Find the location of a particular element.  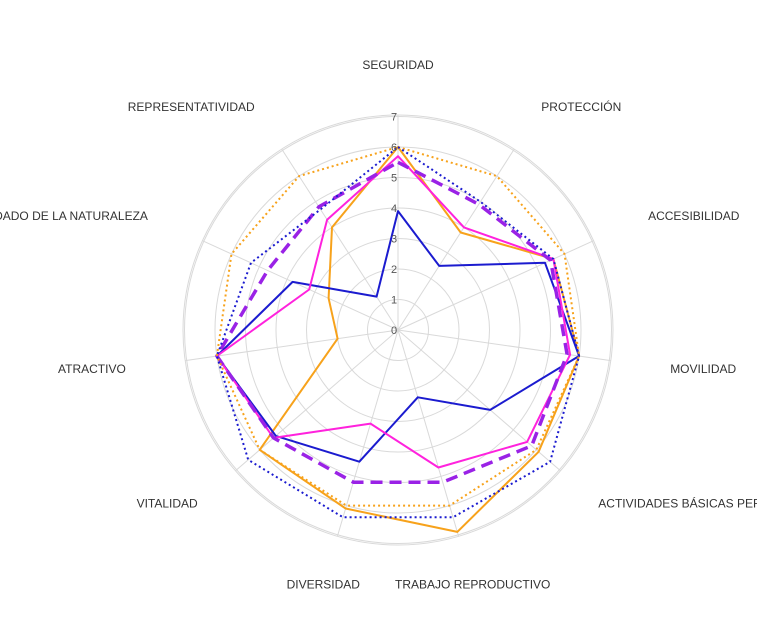

axis-label-4: MOVILIDAD is located at coordinates (703, 369).